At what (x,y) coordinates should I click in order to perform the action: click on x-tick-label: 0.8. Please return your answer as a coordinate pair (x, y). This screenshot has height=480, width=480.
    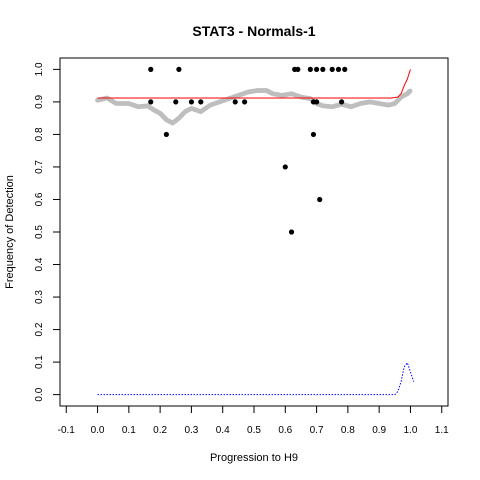
    Looking at the image, I should click on (348, 430).